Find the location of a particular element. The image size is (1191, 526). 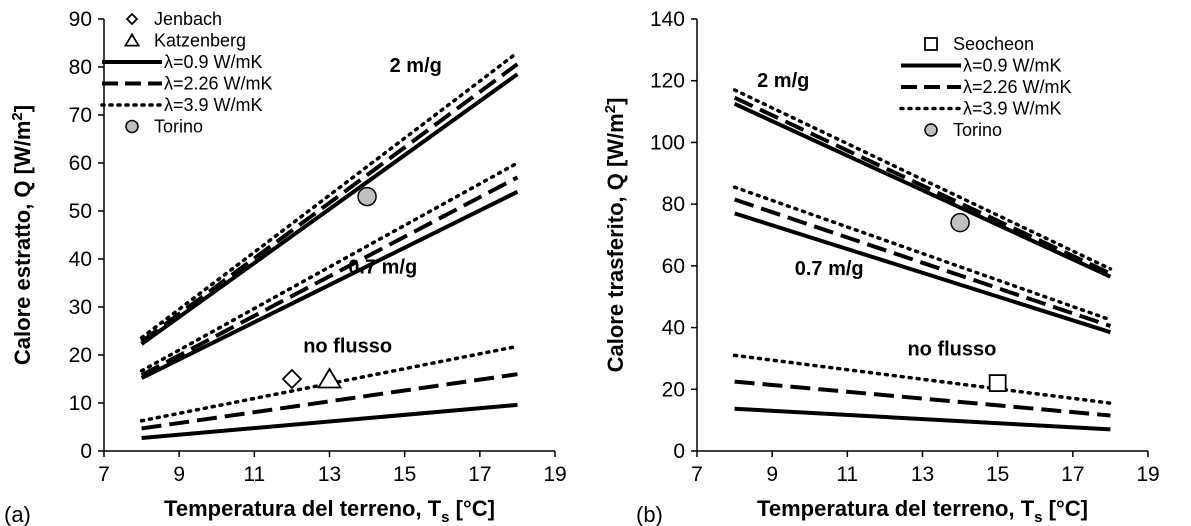

y-tick-label: 30 is located at coordinates (80, 307).